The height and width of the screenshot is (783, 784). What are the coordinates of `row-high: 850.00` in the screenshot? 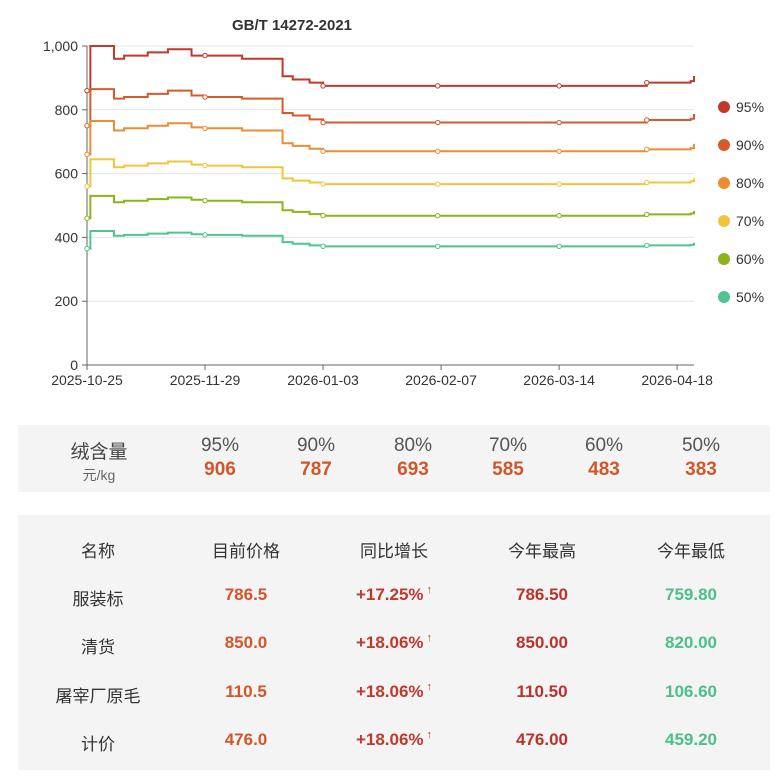 It's located at (542, 642).